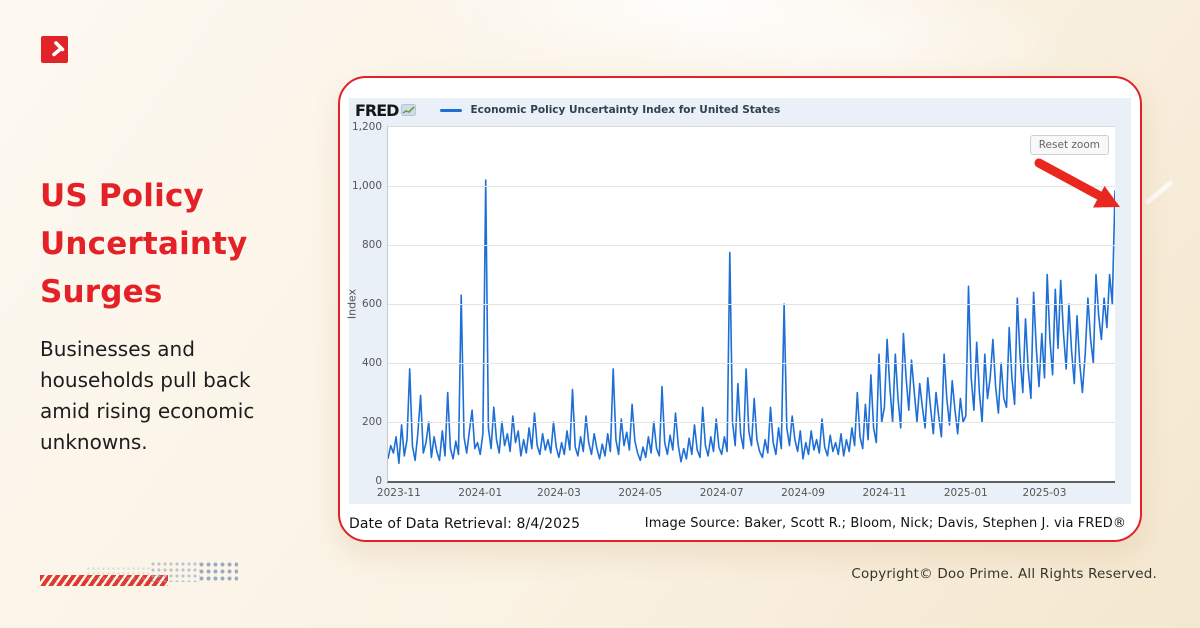  Describe the element at coordinates (117, 349) in the screenshot. I see `subtitle-line: Businesses and` at that location.